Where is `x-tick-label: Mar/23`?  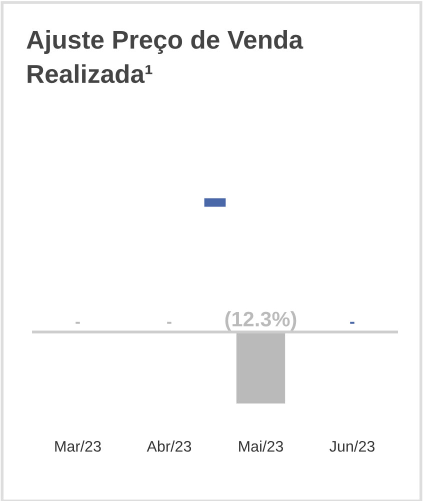 x-tick-label: Mar/23 is located at coordinates (78, 446).